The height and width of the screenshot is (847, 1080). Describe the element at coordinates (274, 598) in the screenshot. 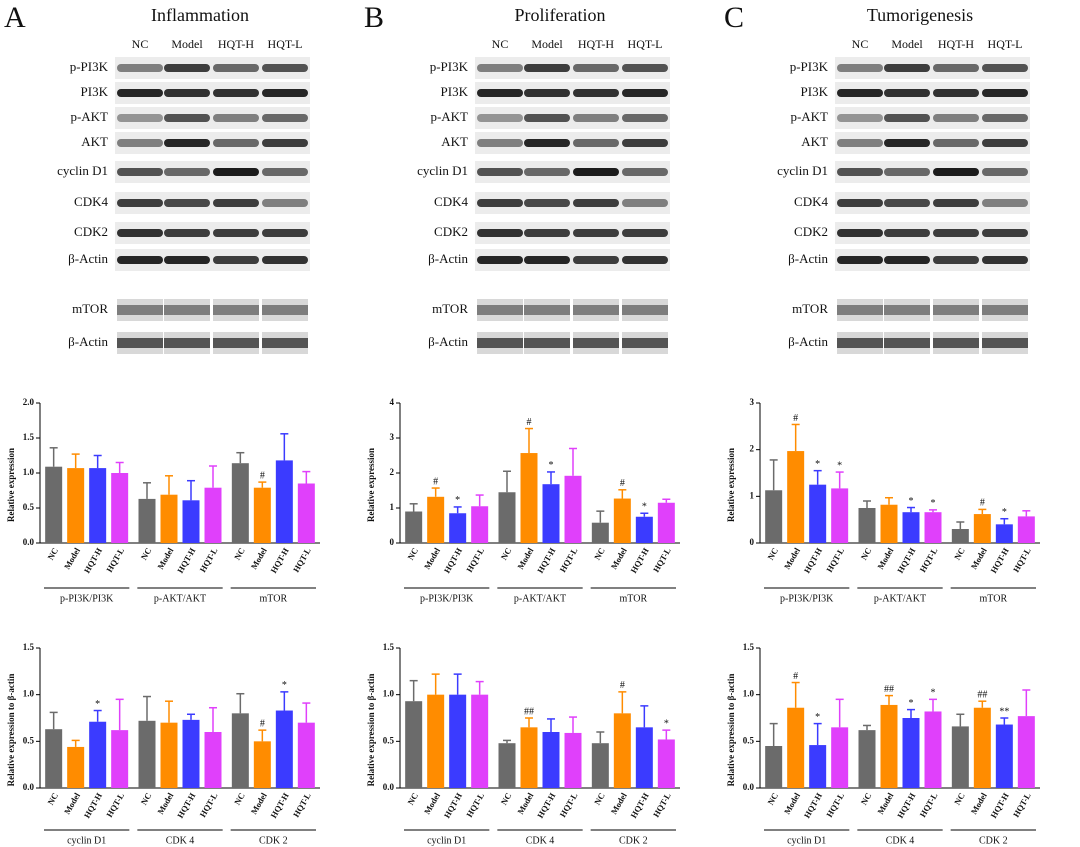

I see `group-label: mTOR` at that location.